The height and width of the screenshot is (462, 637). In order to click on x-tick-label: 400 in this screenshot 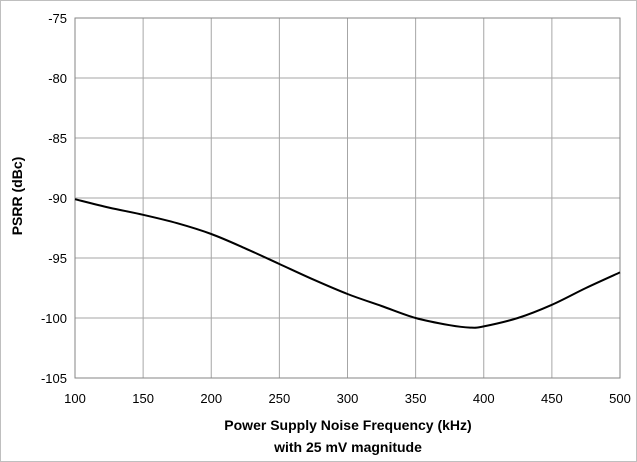, I will do `click(484, 398)`.